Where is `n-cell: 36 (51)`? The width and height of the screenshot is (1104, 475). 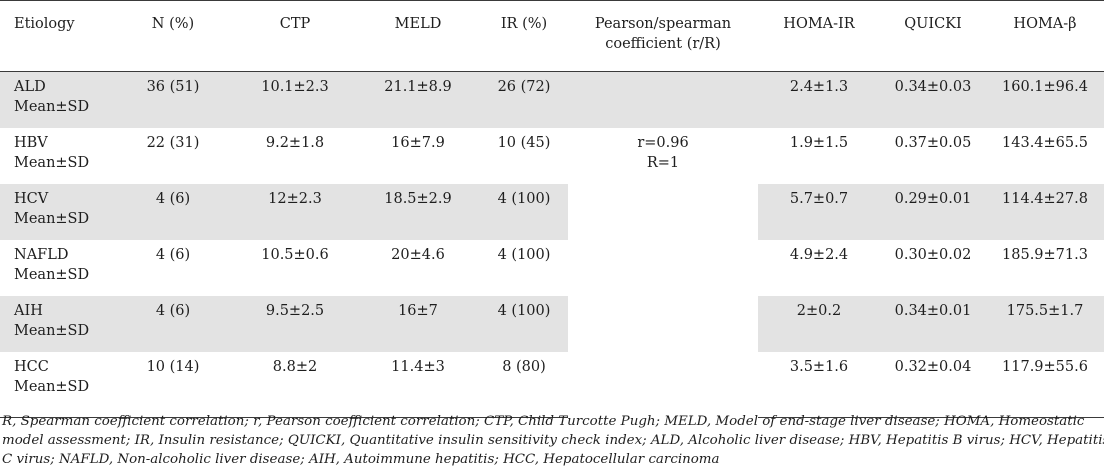
n-cell: 36 (51) is located at coordinates (173, 99).